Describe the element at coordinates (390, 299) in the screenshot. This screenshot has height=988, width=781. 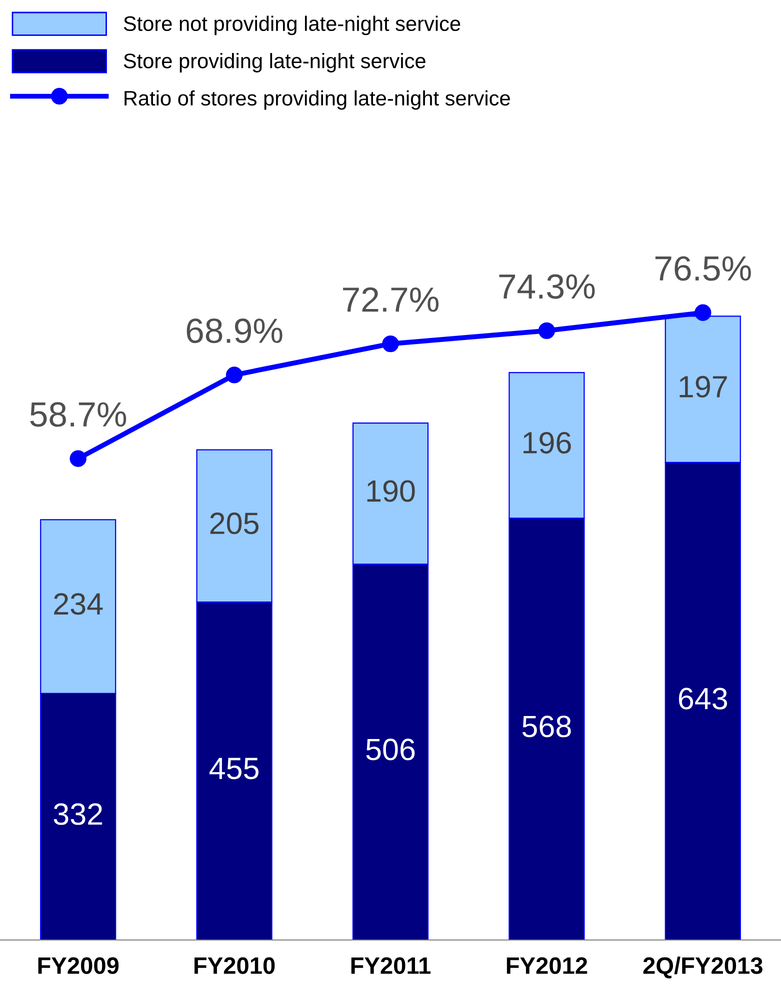
I see `data-label: 72.7%` at that location.